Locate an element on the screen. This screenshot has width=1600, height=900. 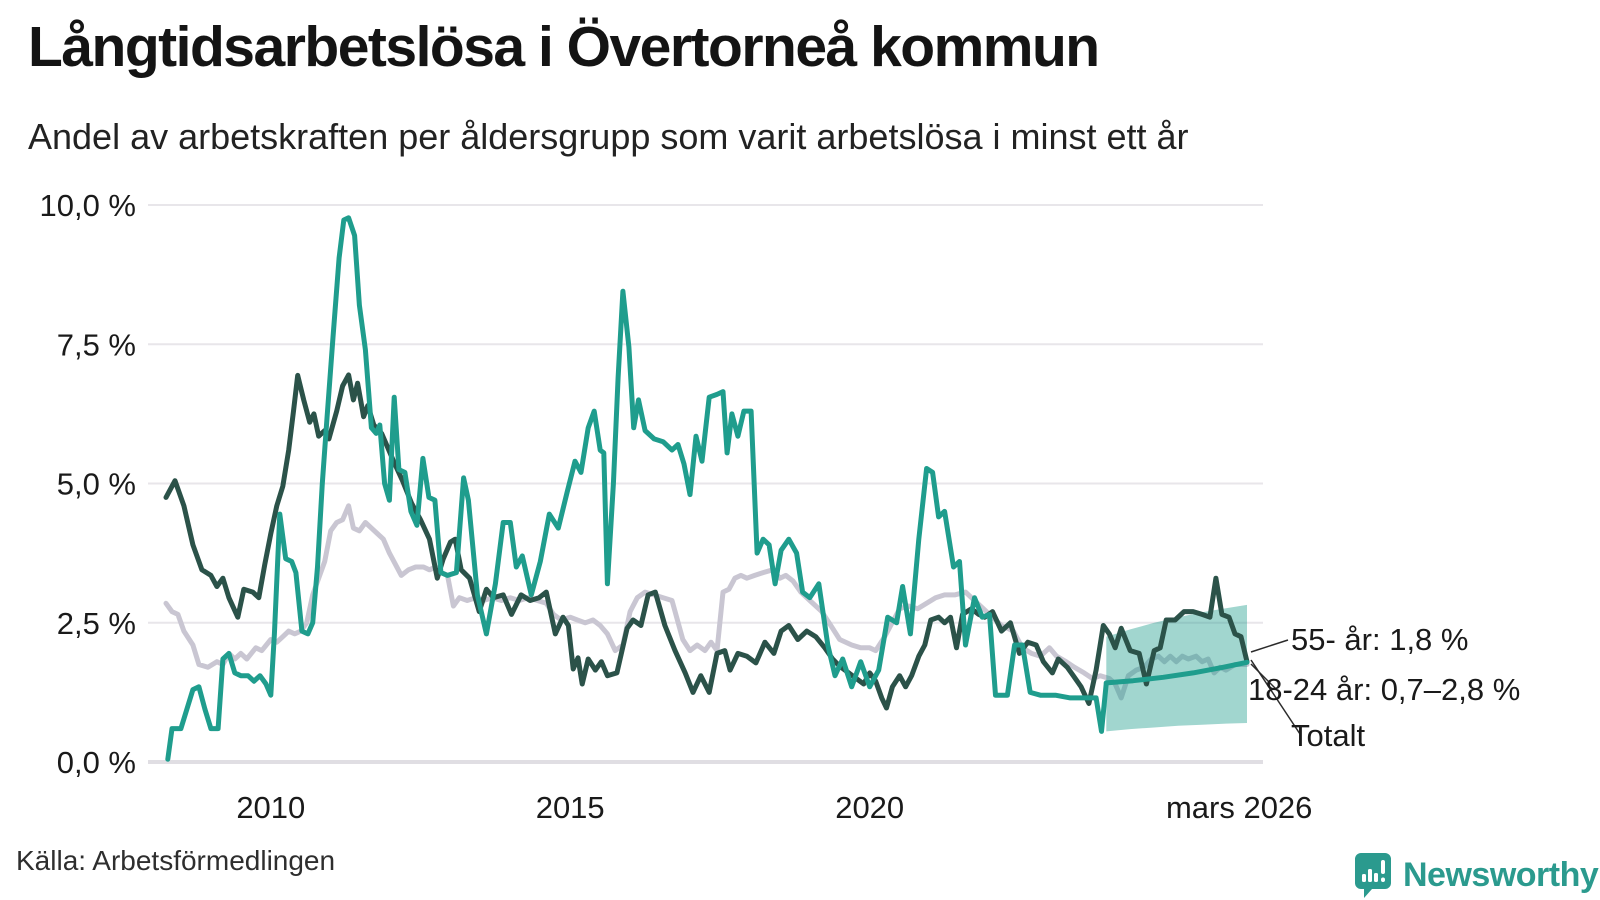
source-text: Källa: Arbetsförmedlingen is located at coordinates (176, 860).